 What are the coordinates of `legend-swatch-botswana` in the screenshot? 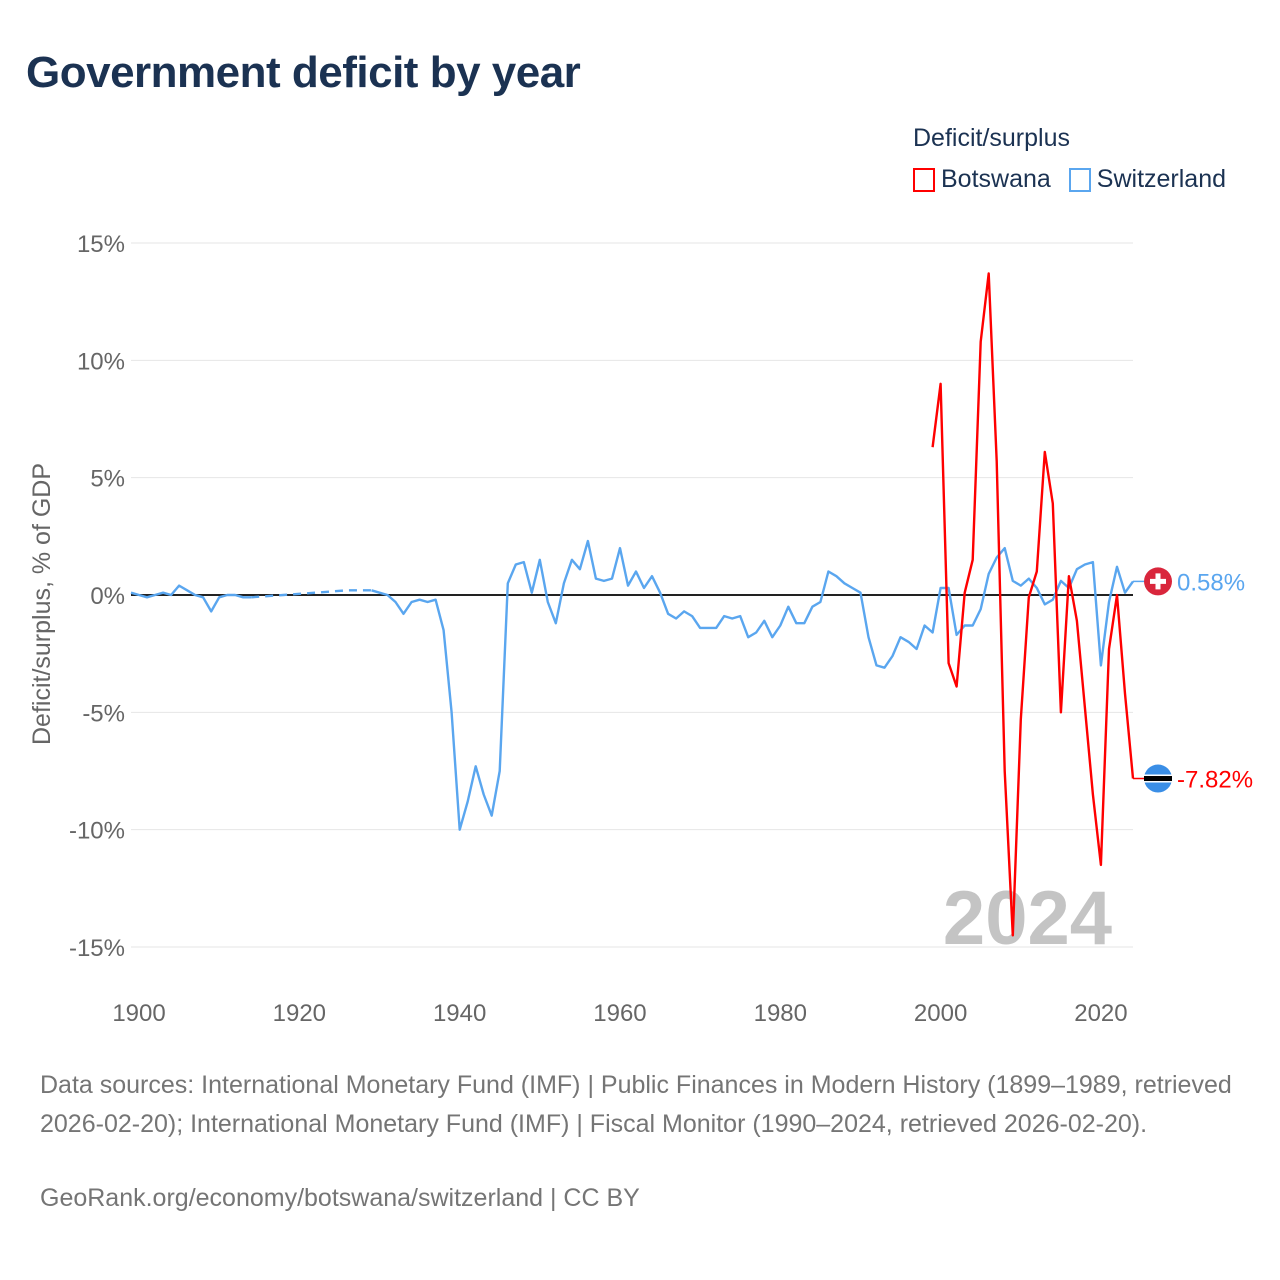 It's located at (924, 179).